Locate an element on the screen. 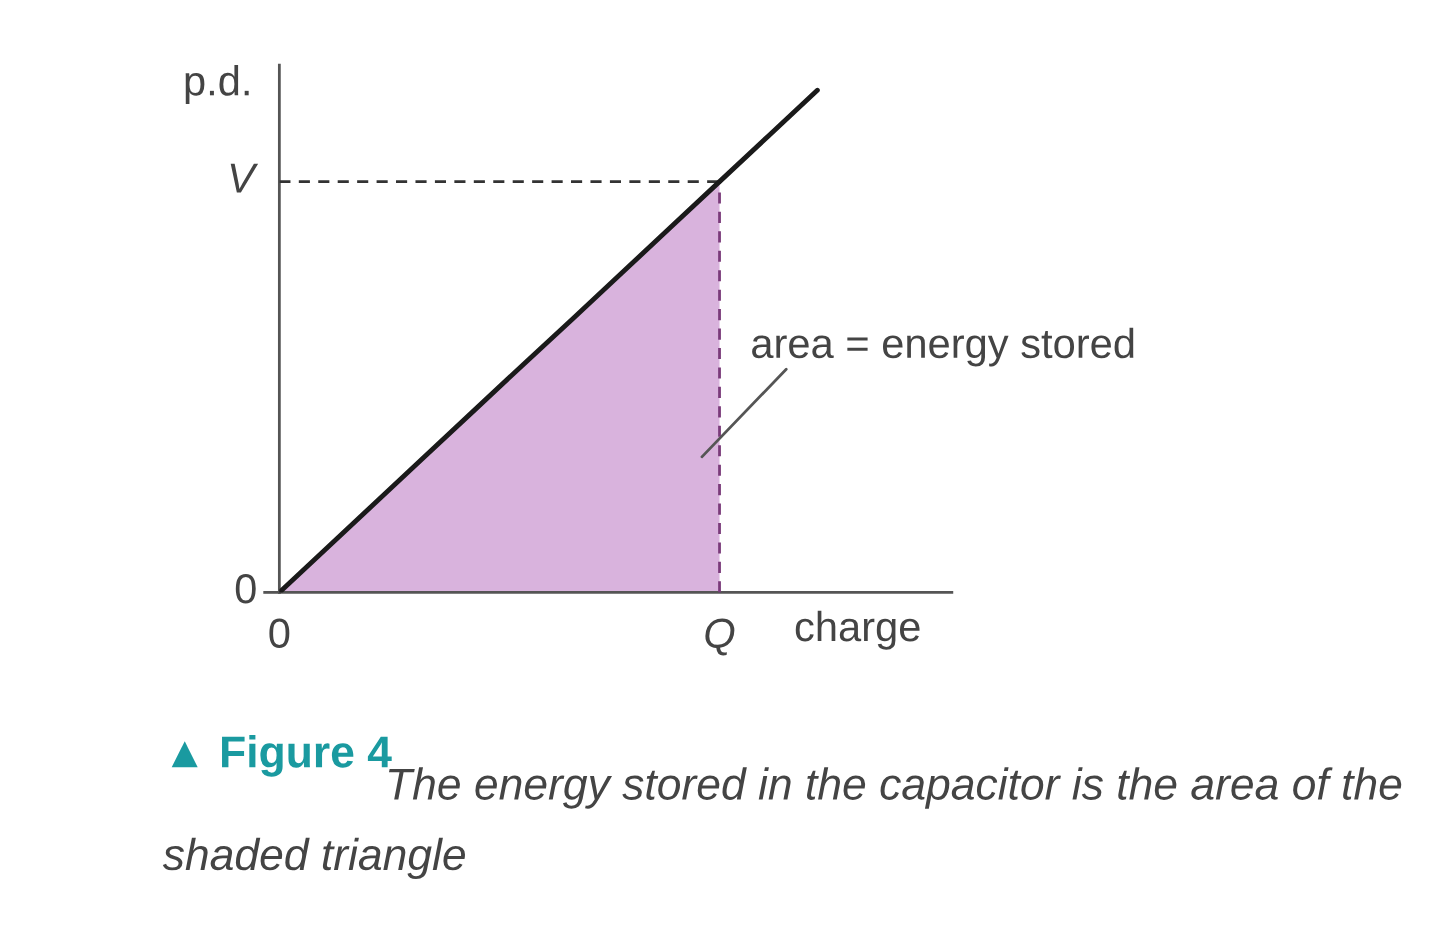  y-axis-title: p.d. is located at coordinates (217, 84).